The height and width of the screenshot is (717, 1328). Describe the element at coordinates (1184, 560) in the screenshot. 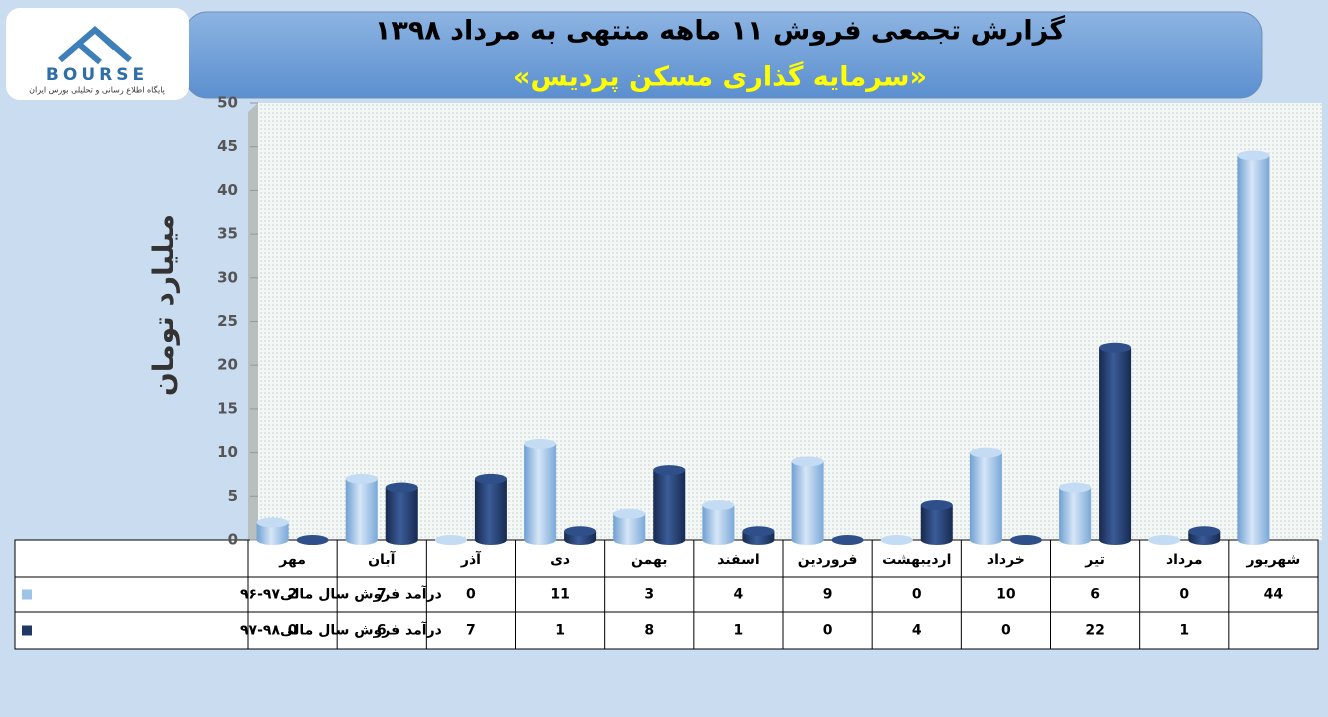

I see `x-tick-label: مرداد` at that location.